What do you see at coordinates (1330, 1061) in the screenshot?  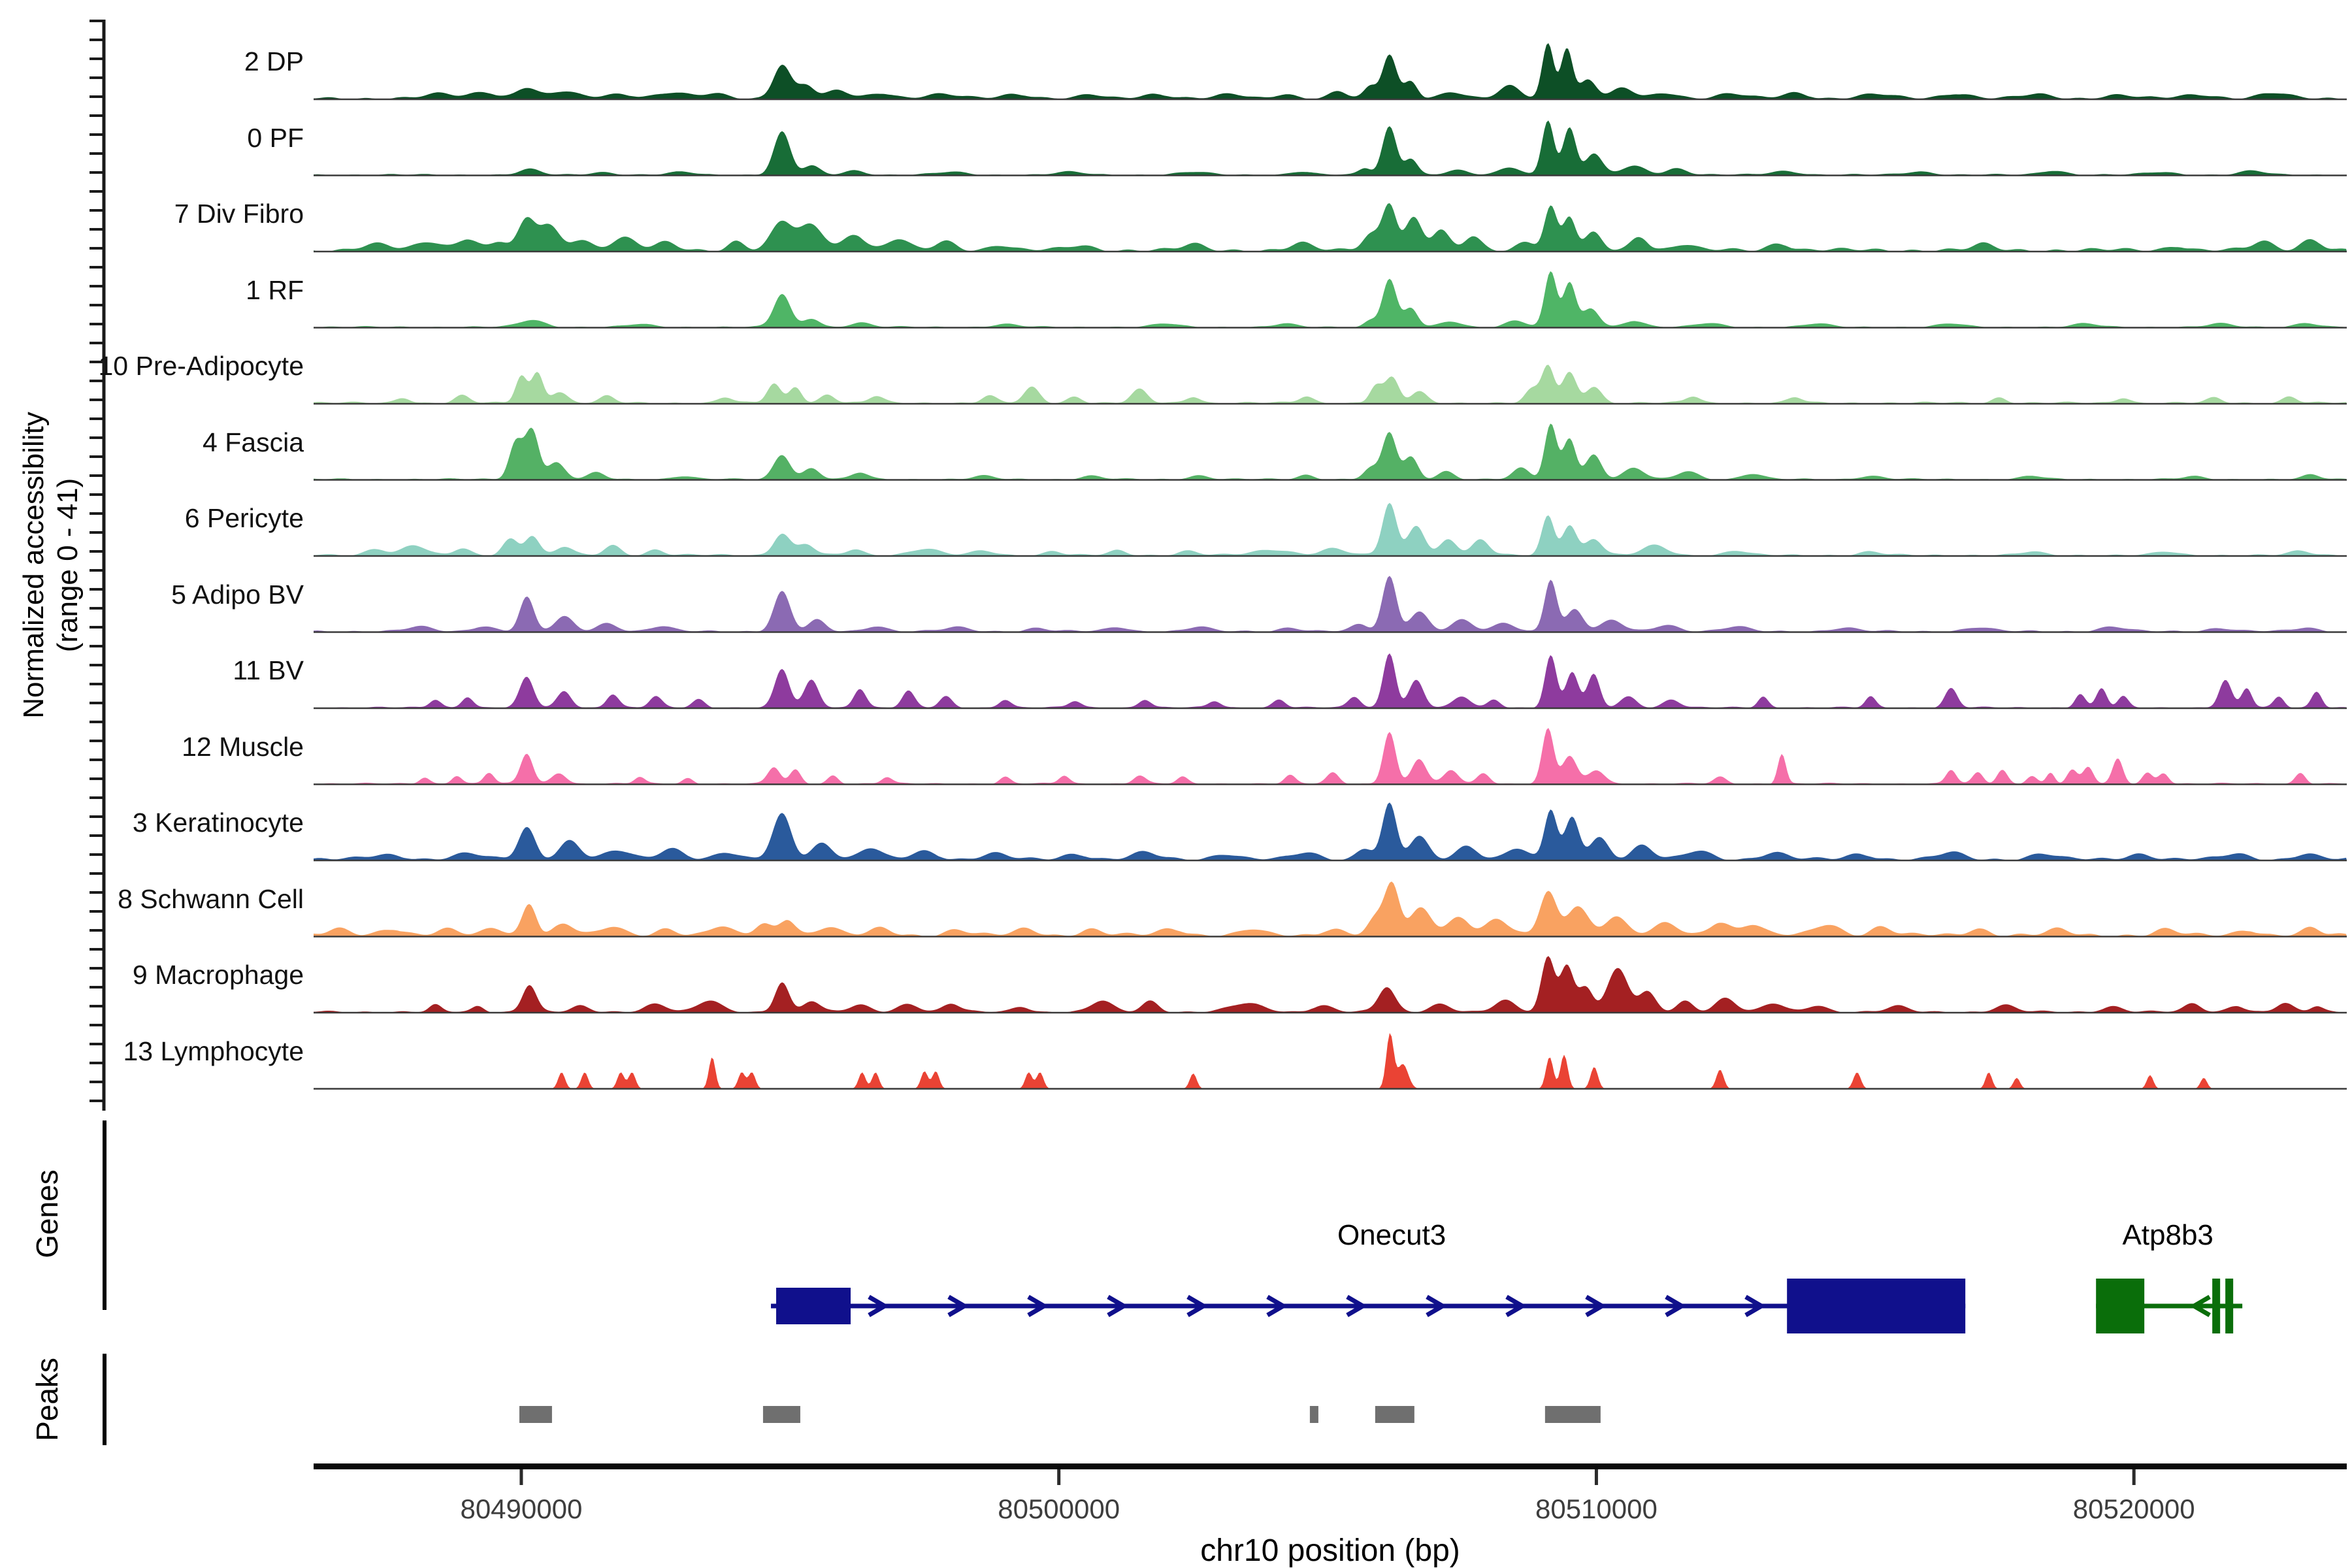 I see `signal-area-13-lymphocyte` at bounding box center [1330, 1061].